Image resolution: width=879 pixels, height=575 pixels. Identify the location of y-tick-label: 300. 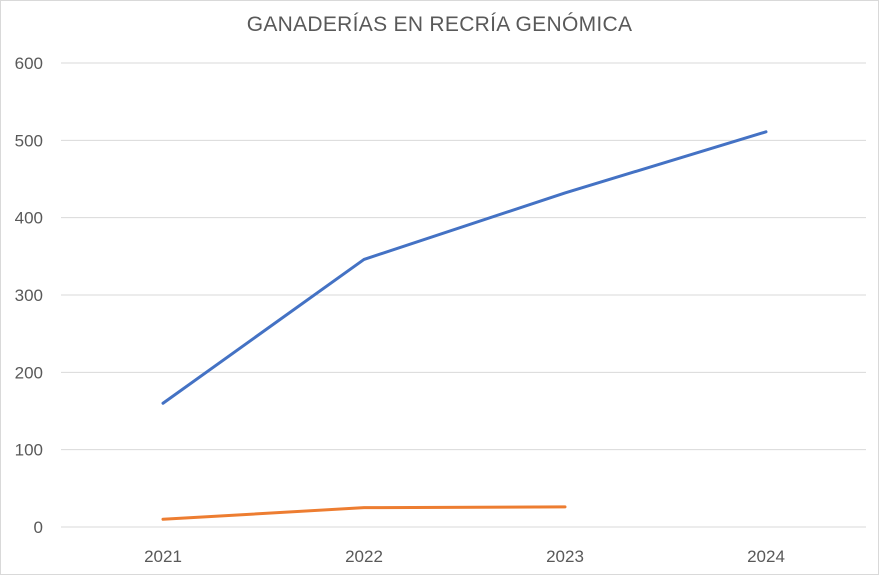
(29, 295).